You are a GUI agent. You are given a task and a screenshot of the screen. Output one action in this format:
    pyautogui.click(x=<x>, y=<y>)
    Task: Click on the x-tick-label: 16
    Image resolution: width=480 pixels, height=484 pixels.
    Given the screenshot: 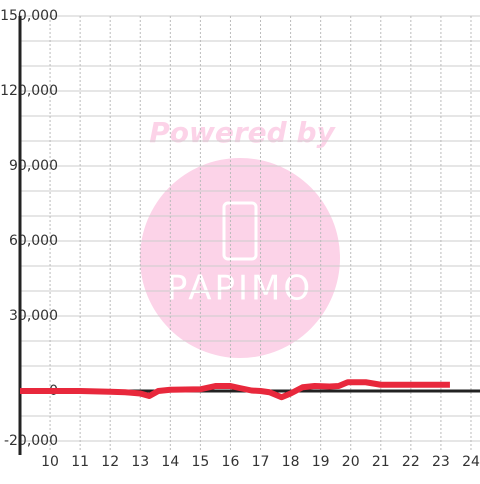 What is the action you would take?
    pyautogui.click(x=231, y=462)
    